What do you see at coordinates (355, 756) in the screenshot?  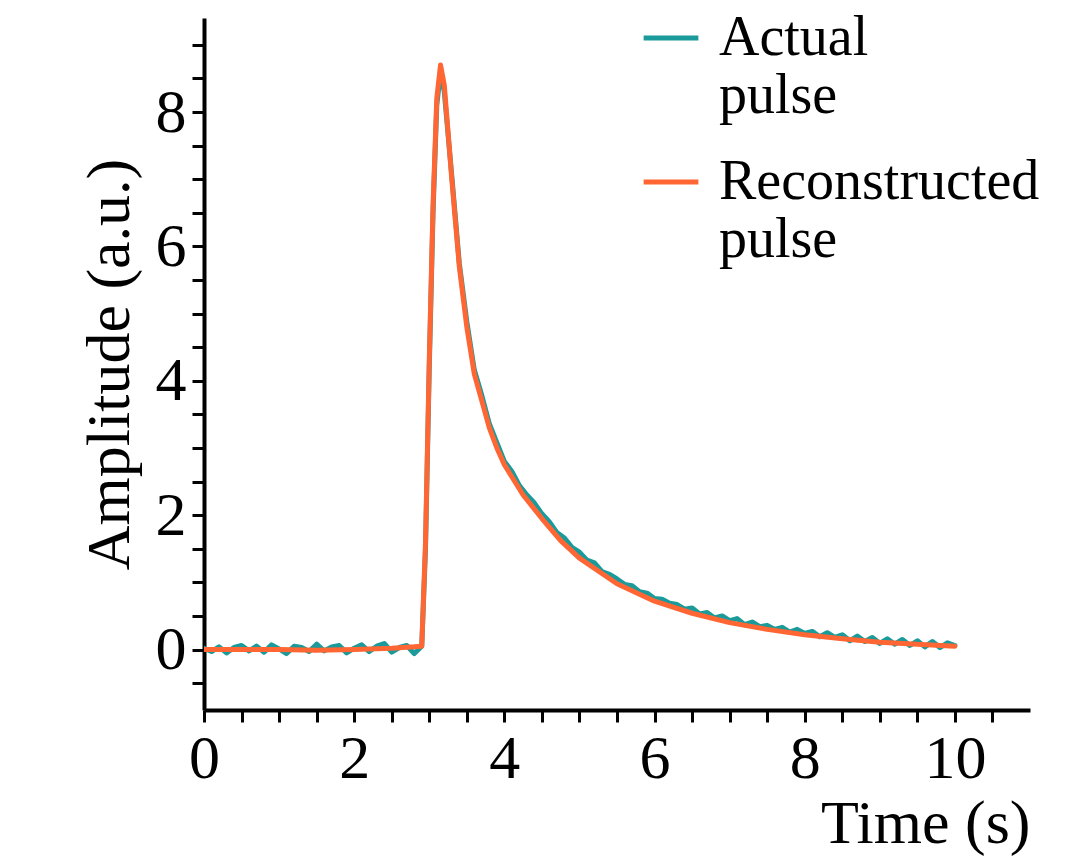 I see `x-tick-label: 2` at bounding box center [355, 756].